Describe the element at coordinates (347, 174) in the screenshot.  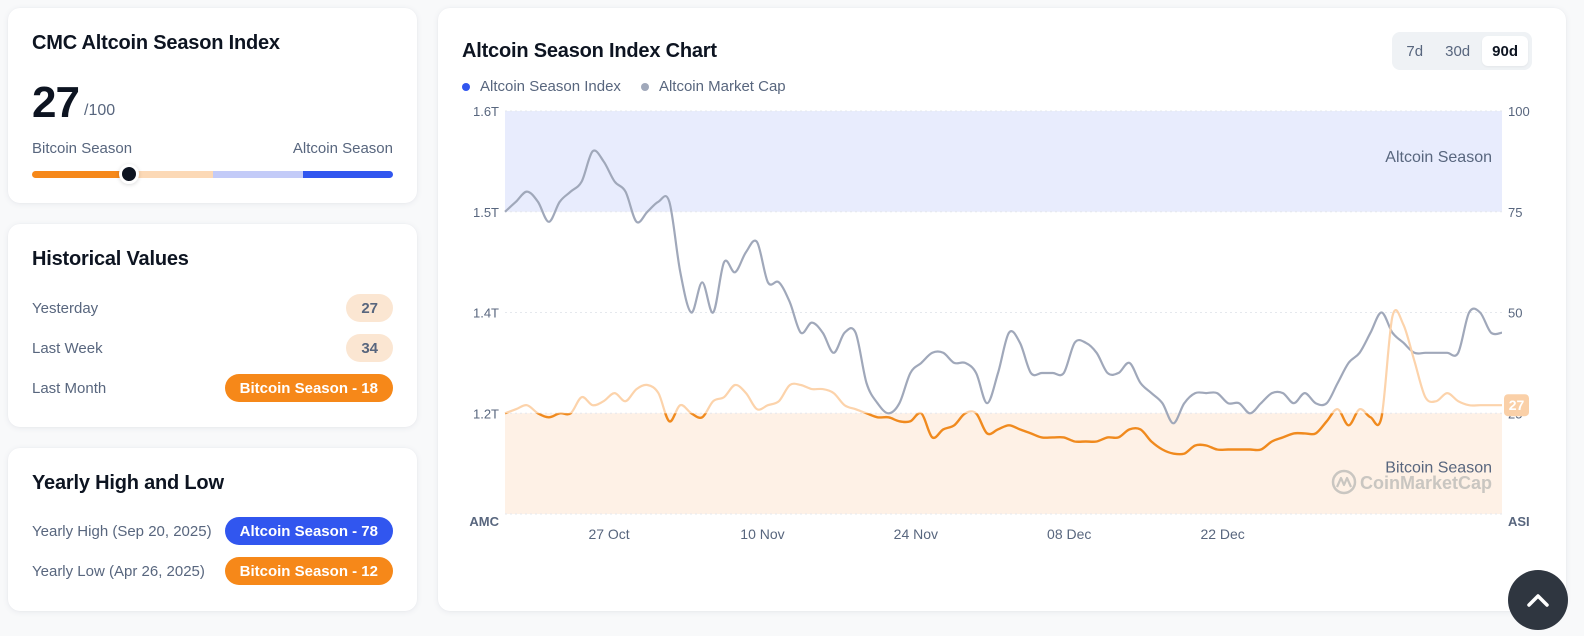
I see `scale-segment-altcoin-season` at that location.